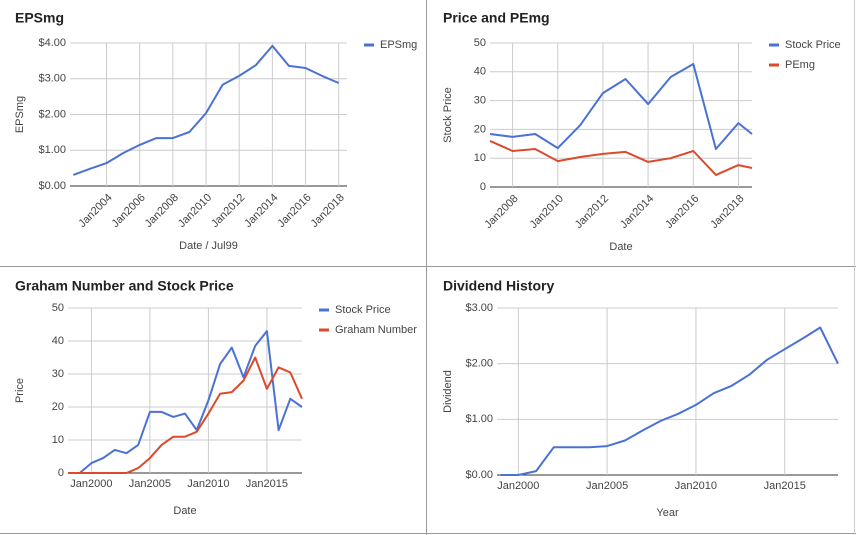  I want to click on x-axis-title: Year, so click(667, 513).